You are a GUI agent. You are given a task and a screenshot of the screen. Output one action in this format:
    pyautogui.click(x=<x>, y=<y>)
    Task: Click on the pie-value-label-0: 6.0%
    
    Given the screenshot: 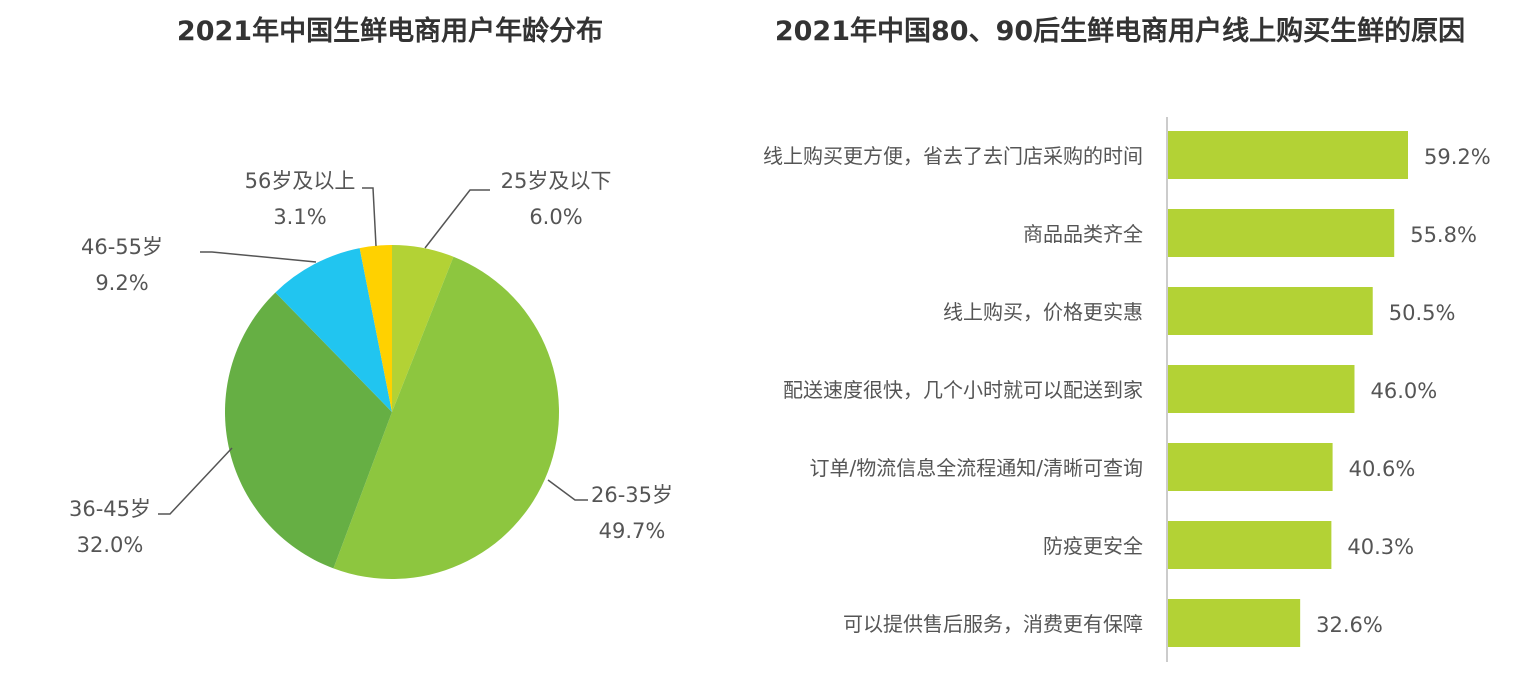 What is the action you would take?
    pyautogui.click(x=555, y=217)
    